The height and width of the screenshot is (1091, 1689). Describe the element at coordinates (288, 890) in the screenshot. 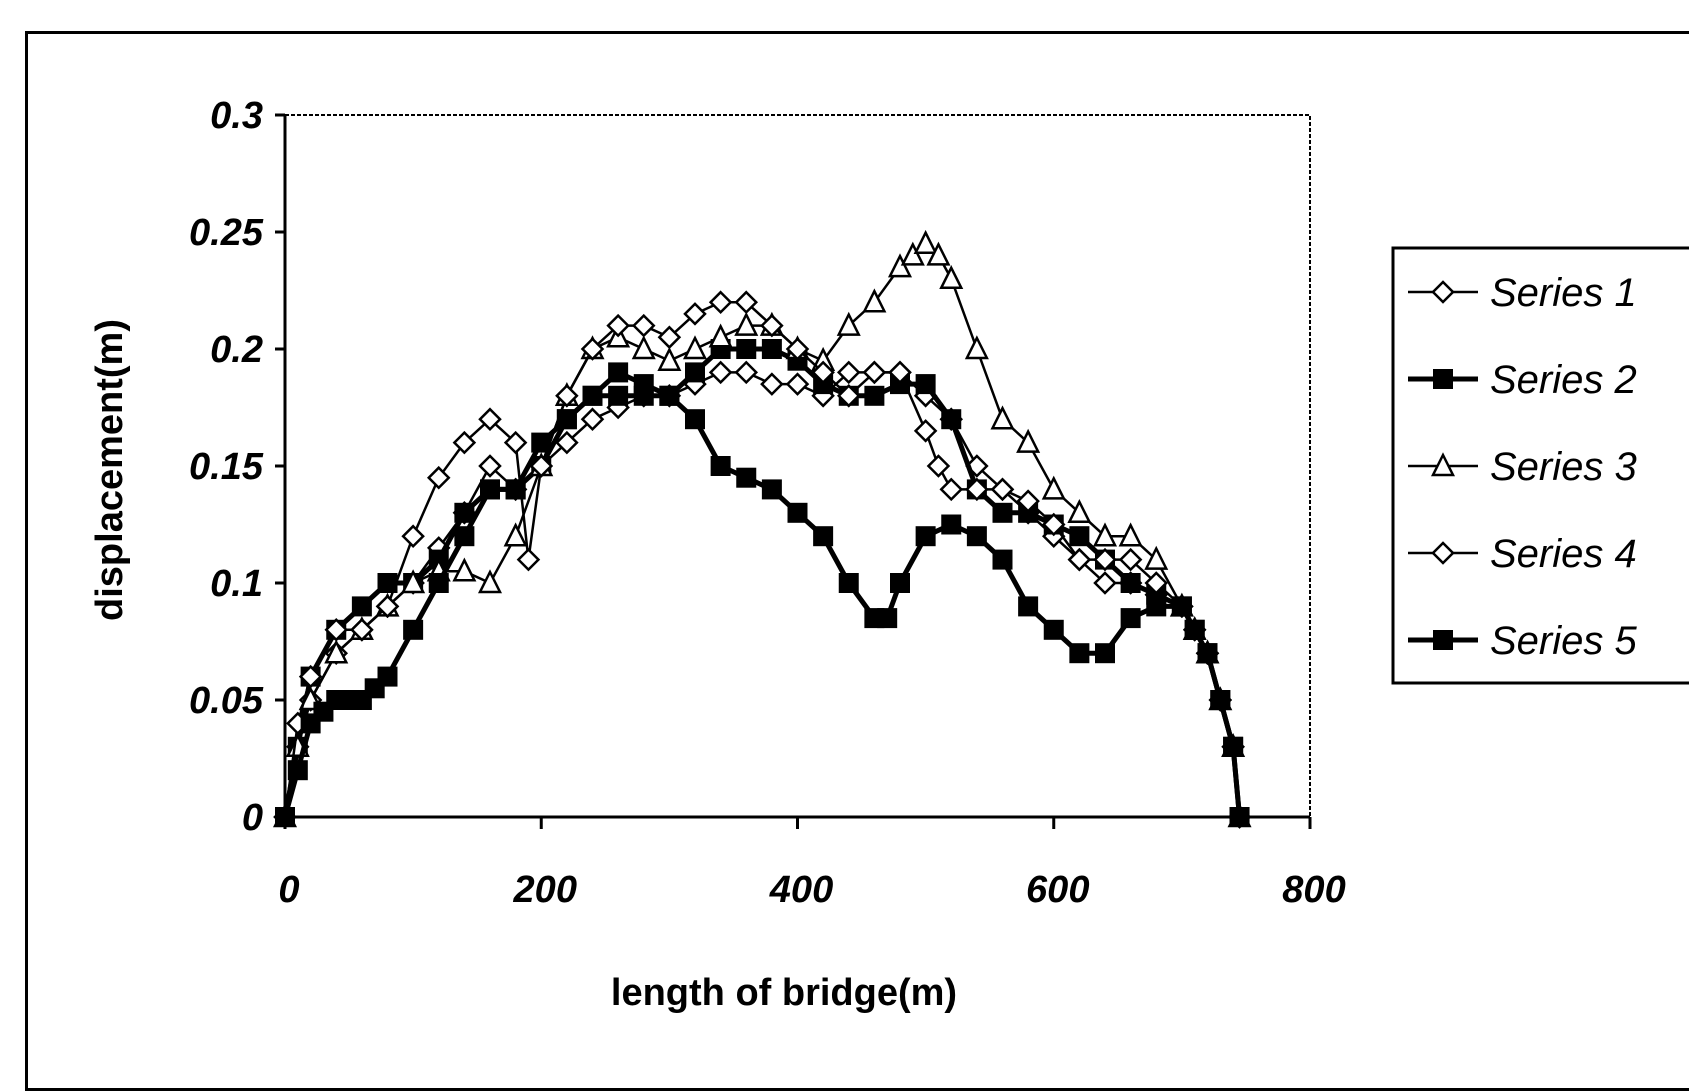

I see `x-tick-label: 0` at that location.